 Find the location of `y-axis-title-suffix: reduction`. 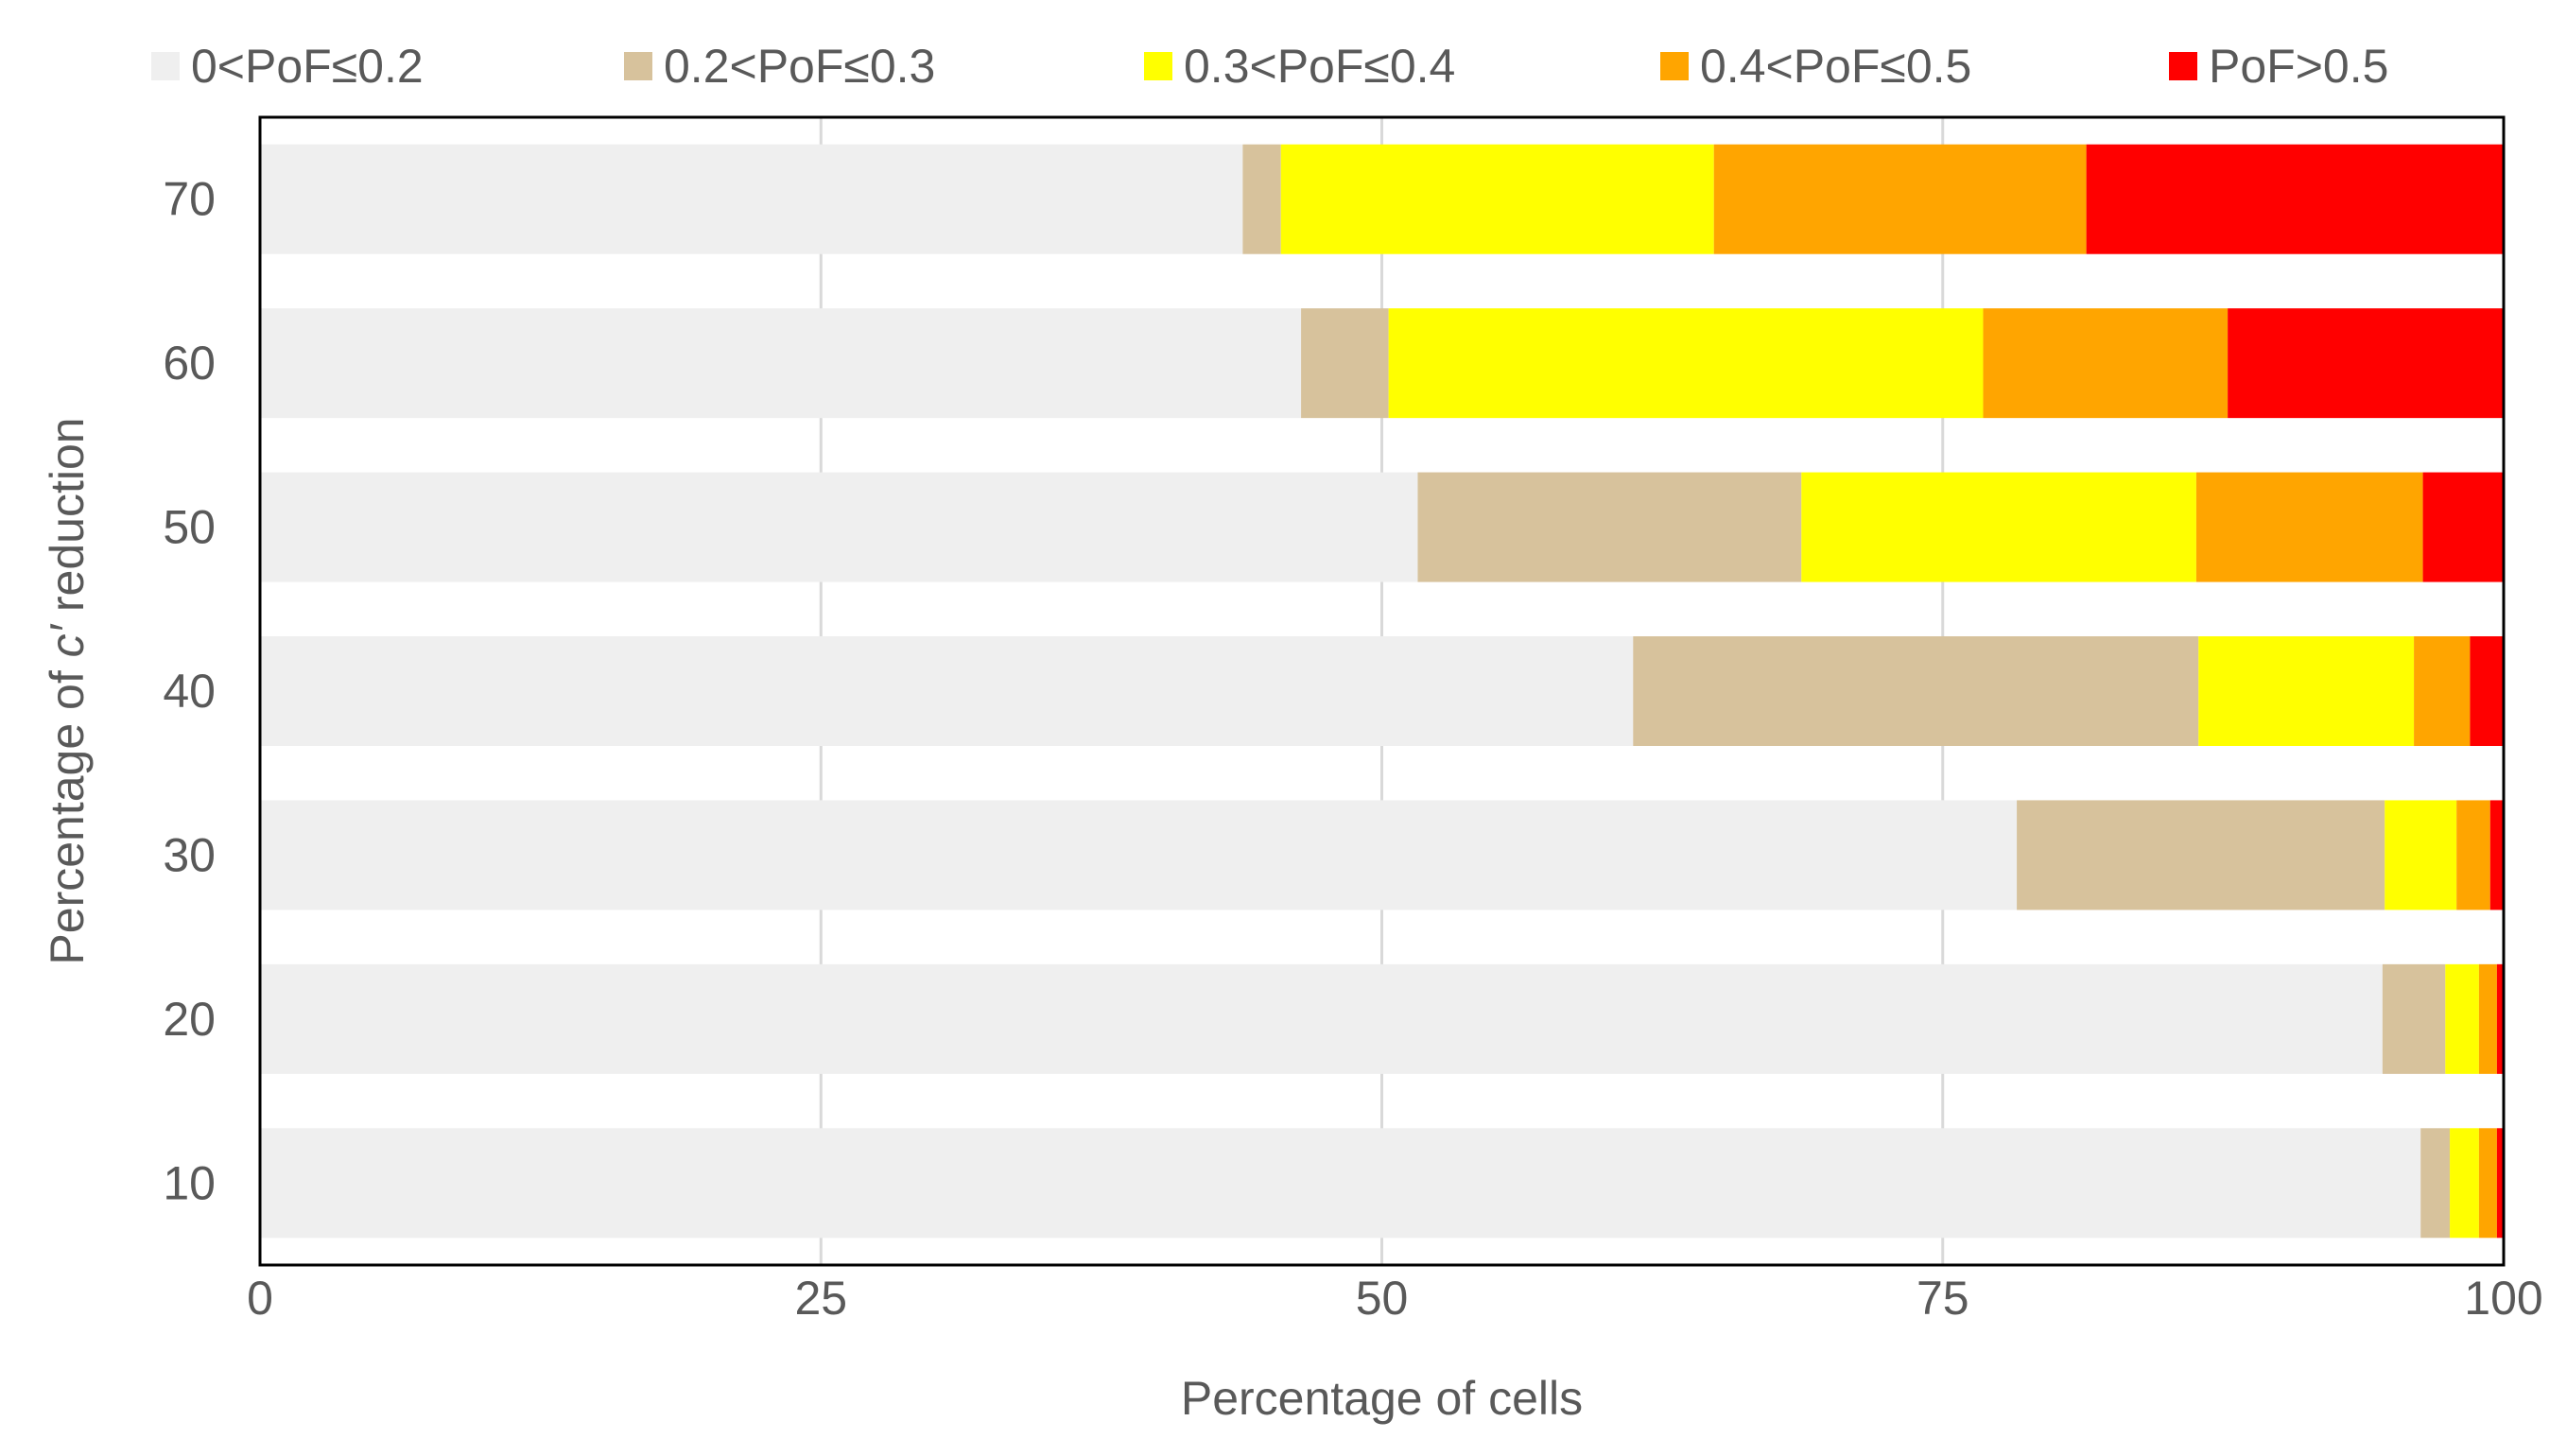

y-axis-title-suffix: reduction is located at coordinates (67, 521).